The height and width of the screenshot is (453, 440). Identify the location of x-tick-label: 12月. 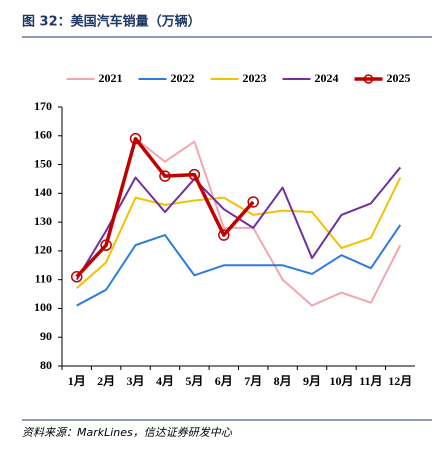
(400, 381).